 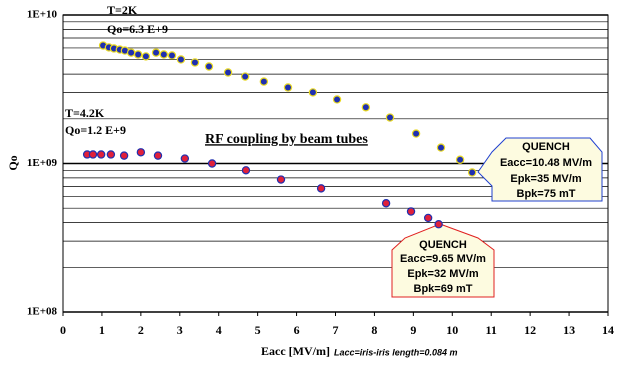 What do you see at coordinates (102, 330) in the screenshot?
I see `x-tick-label: 1` at bounding box center [102, 330].